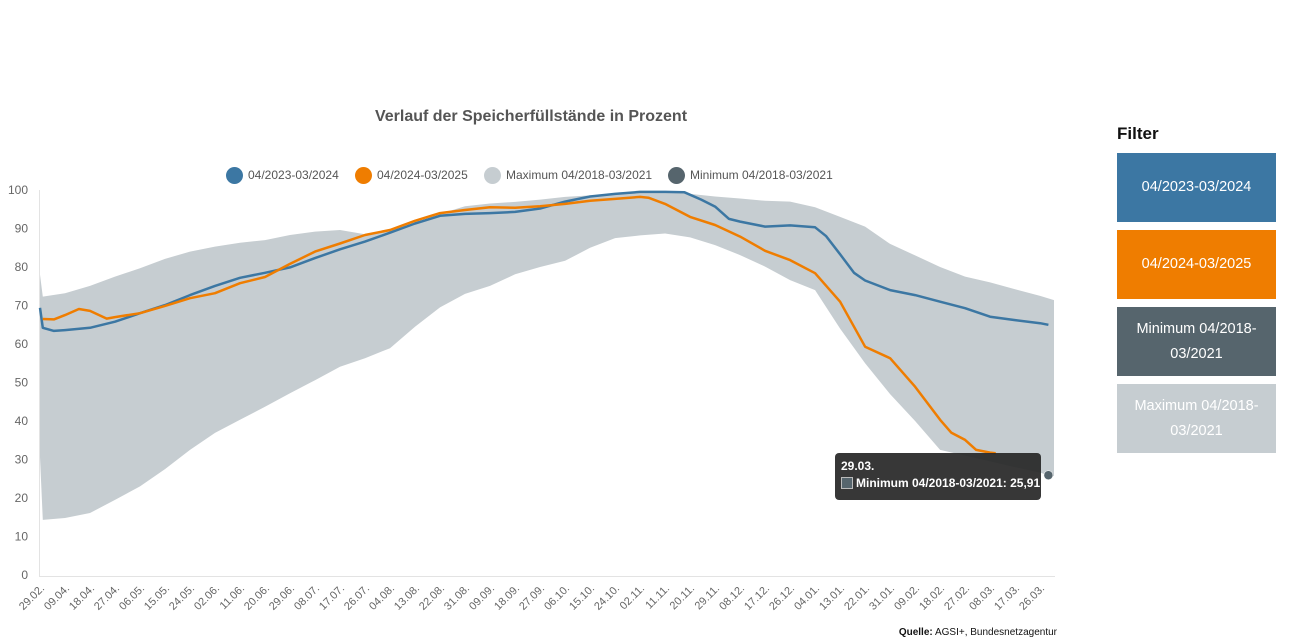 Image resolution: width=1307 pixels, height=640 pixels. Describe the element at coordinates (22, 306) in the screenshot. I see `y-tick-label: 70` at that location.